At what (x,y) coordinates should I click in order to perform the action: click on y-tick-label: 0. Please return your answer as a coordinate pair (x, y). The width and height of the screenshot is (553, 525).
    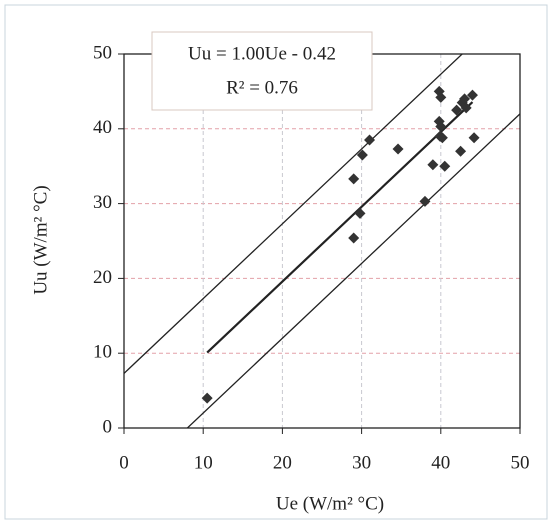
    Looking at the image, I should click on (108, 426).